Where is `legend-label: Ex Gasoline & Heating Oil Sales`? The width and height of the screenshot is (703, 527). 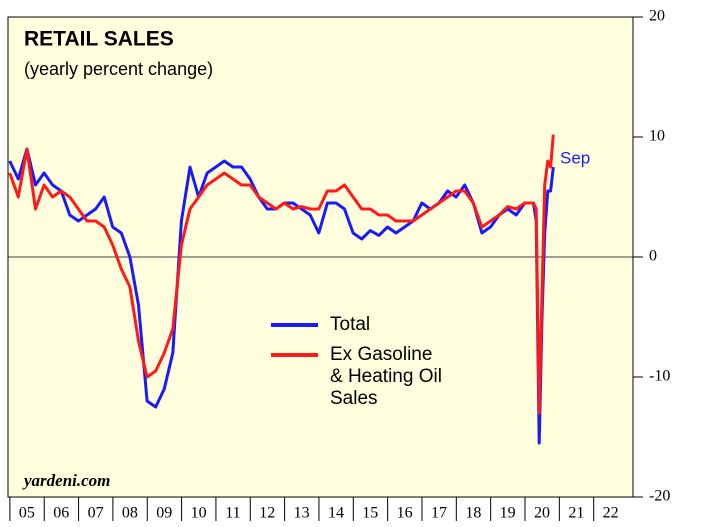 legend-label: Ex Gasoline & Heating Oil Sales is located at coordinates (386, 376).